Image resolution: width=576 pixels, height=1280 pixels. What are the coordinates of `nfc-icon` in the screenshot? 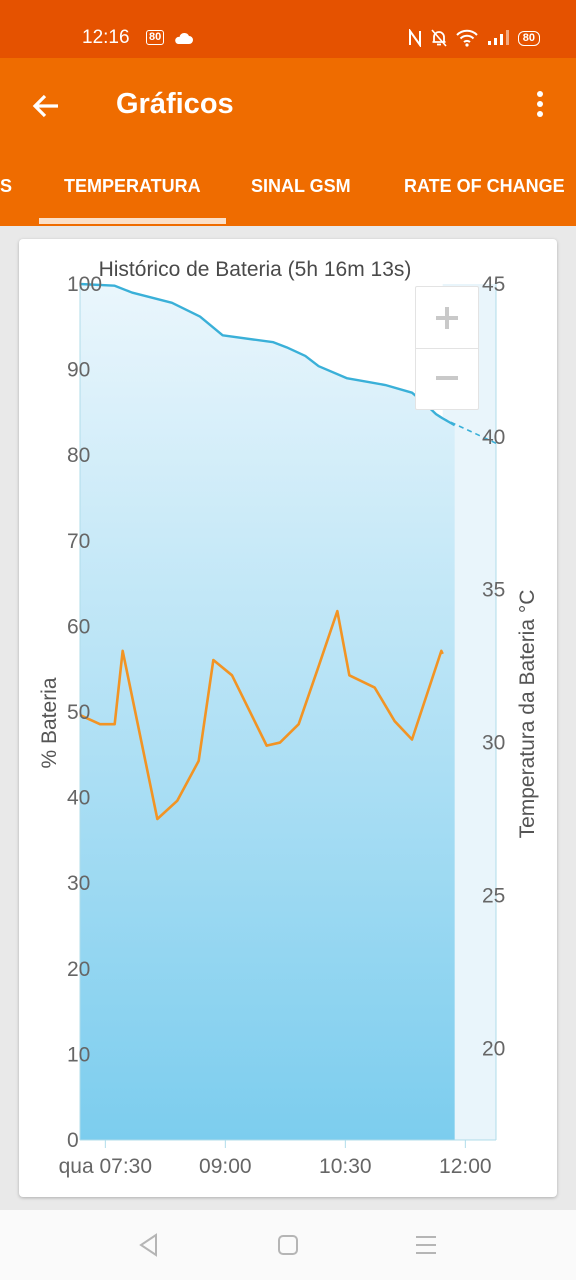 It's located at (414, 38).